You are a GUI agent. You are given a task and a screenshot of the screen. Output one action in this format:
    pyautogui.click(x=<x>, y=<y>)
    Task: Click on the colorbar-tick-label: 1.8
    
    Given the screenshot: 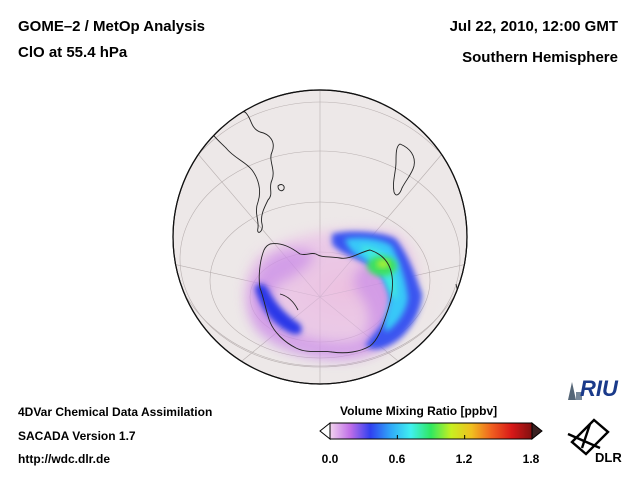 What is the action you would take?
    pyautogui.click(x=531, y=459)
    